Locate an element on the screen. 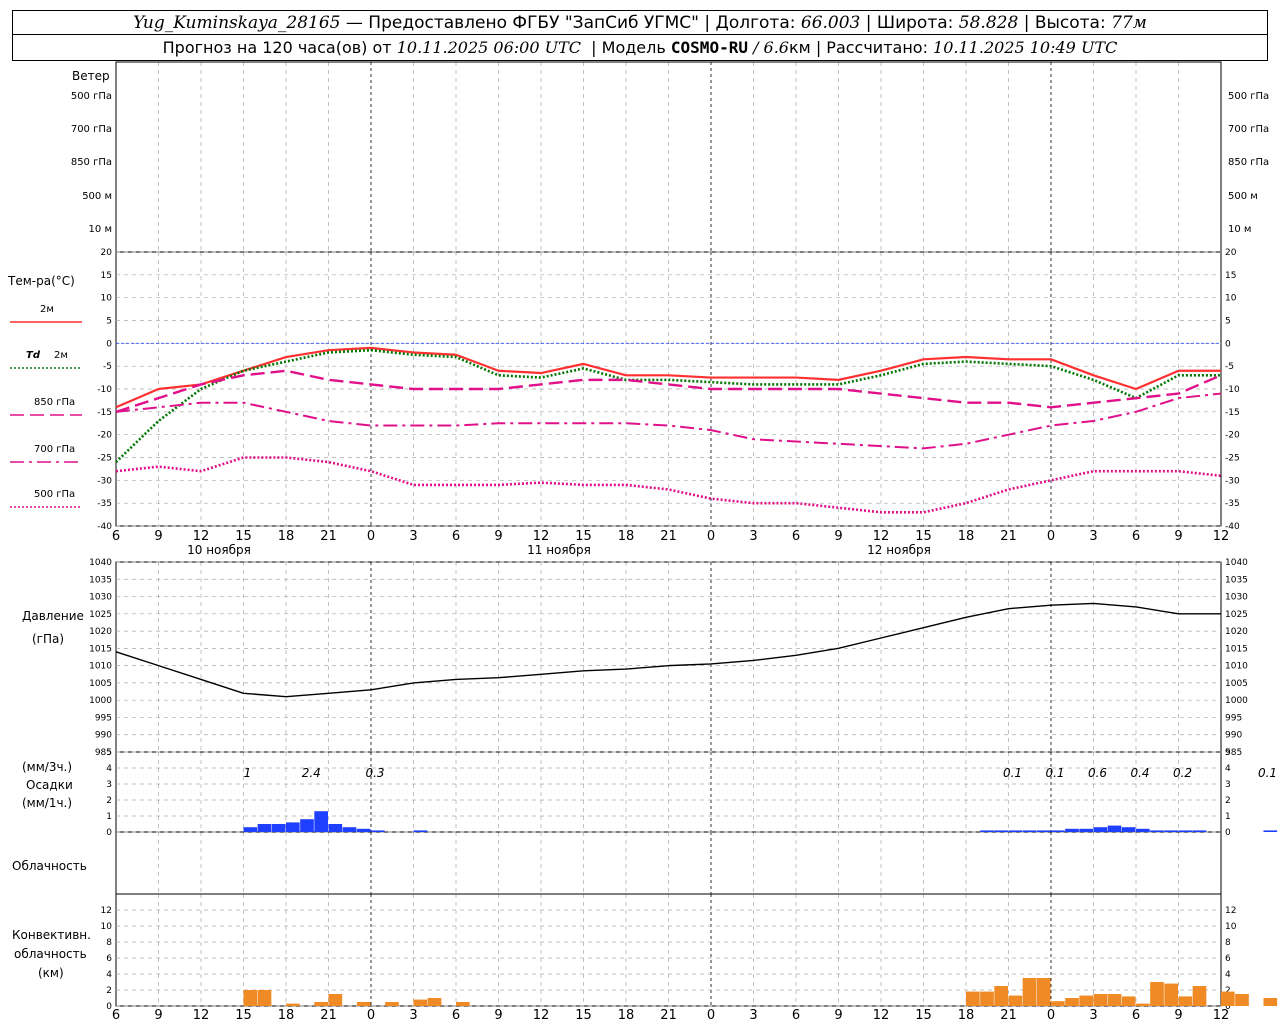  day-label: 12 ноября is located at coordinates (899, 550).